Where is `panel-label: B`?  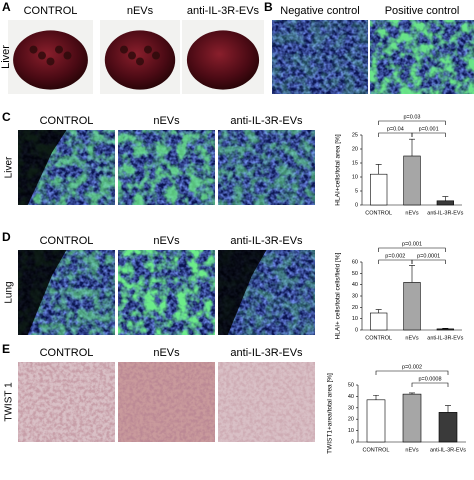
panel-label: B is located at coordinates (268, 7).